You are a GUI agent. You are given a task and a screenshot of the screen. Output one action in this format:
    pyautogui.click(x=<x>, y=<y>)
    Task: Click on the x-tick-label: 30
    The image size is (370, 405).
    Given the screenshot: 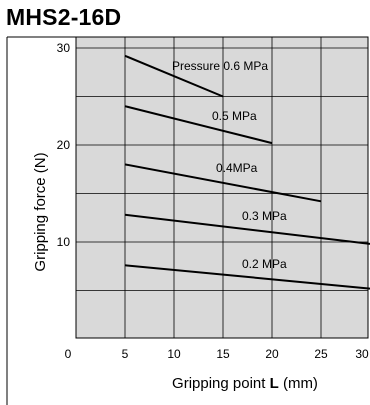 What is the action you would take?
    pyautogui.click(x=362, y=354)
    